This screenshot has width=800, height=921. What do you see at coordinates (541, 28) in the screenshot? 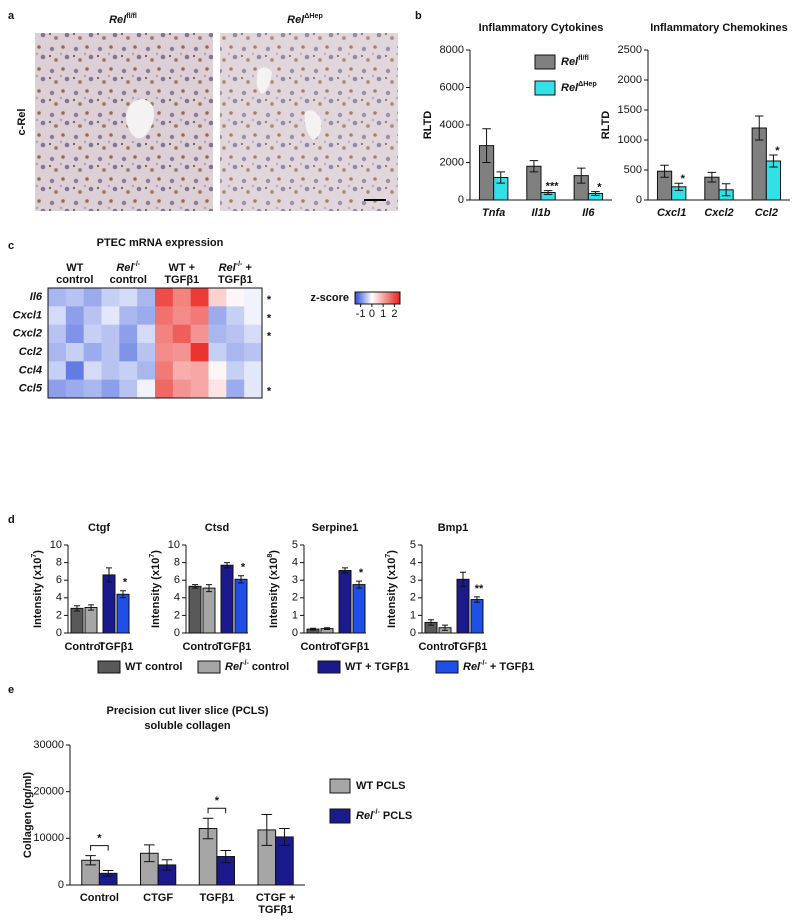
I see `chart-title: Inflammatory Cytokines` at bounding box center [541, 28].